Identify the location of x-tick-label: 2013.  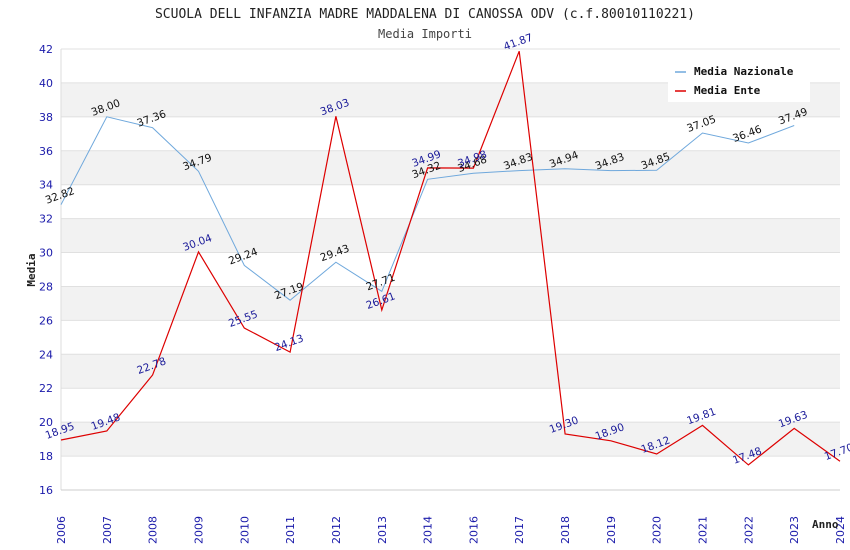
(382, 530).